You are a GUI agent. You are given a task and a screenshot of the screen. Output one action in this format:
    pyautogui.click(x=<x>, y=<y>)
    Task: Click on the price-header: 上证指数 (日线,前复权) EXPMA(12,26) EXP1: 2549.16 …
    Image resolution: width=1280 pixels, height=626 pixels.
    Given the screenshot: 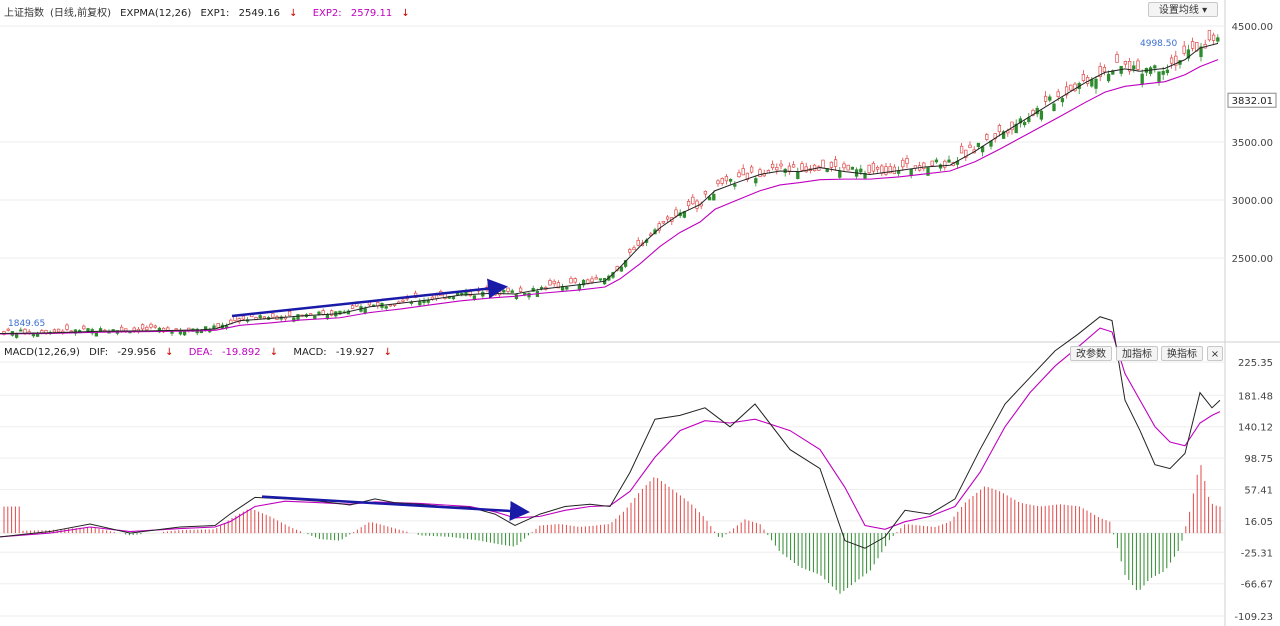 What is the action you would take?
    pyautogui.click(x=213, y=11)
    